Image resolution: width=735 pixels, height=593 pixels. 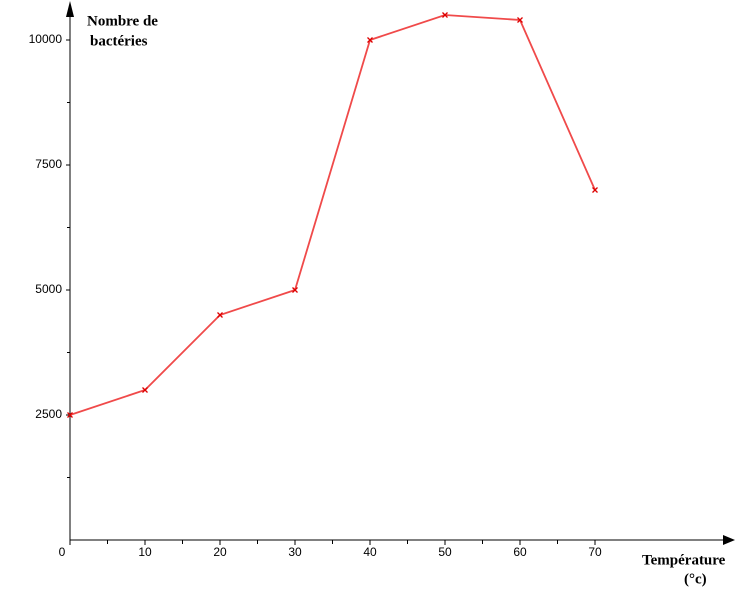 I want to click on x-tick-label: 30, so click(x=295, y=552).